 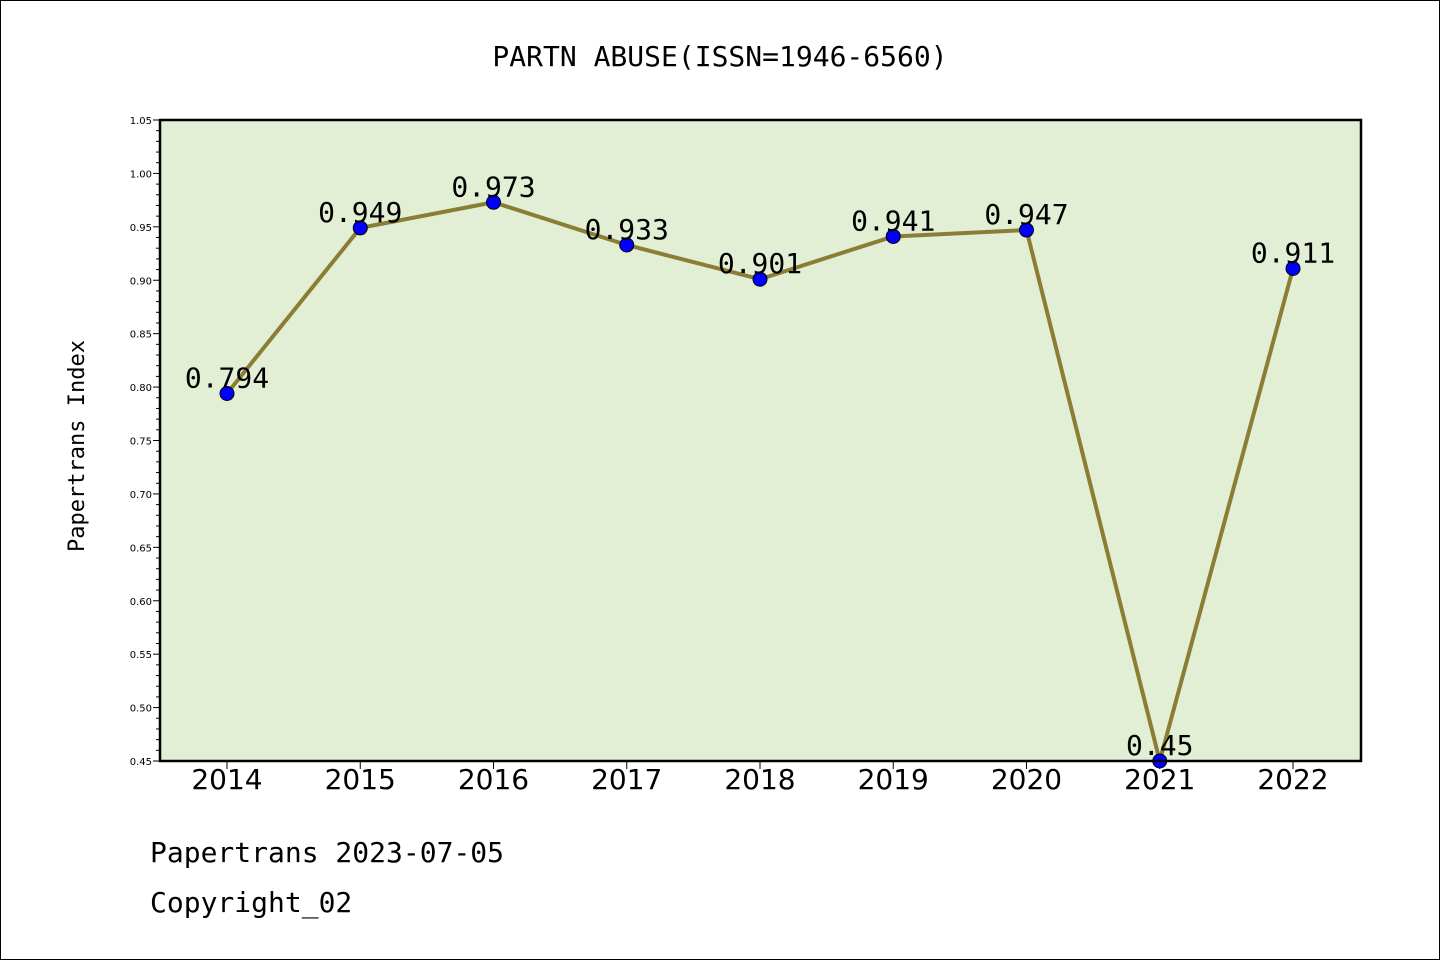 I want to click on data-label: 0.794, so click(x=227, y=377).